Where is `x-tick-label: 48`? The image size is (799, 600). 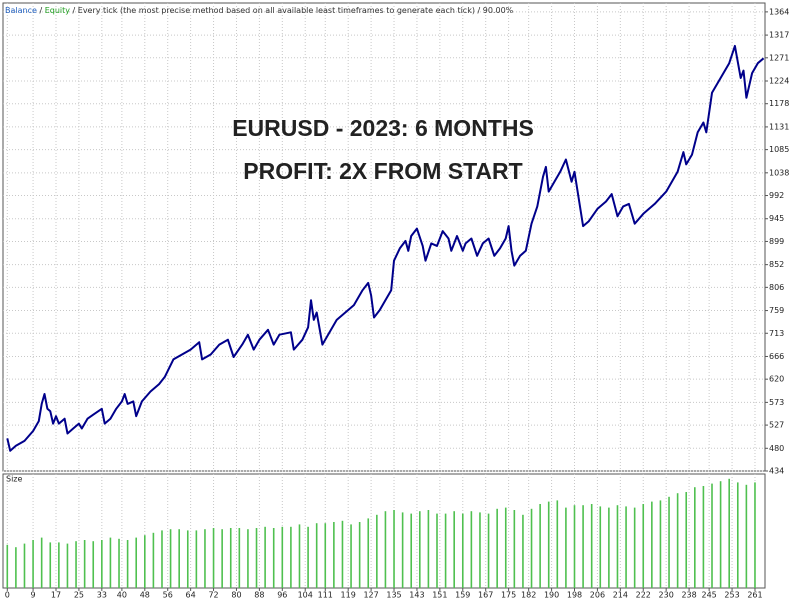
x-tick-label: 48 is located at coordinates (145, 595).